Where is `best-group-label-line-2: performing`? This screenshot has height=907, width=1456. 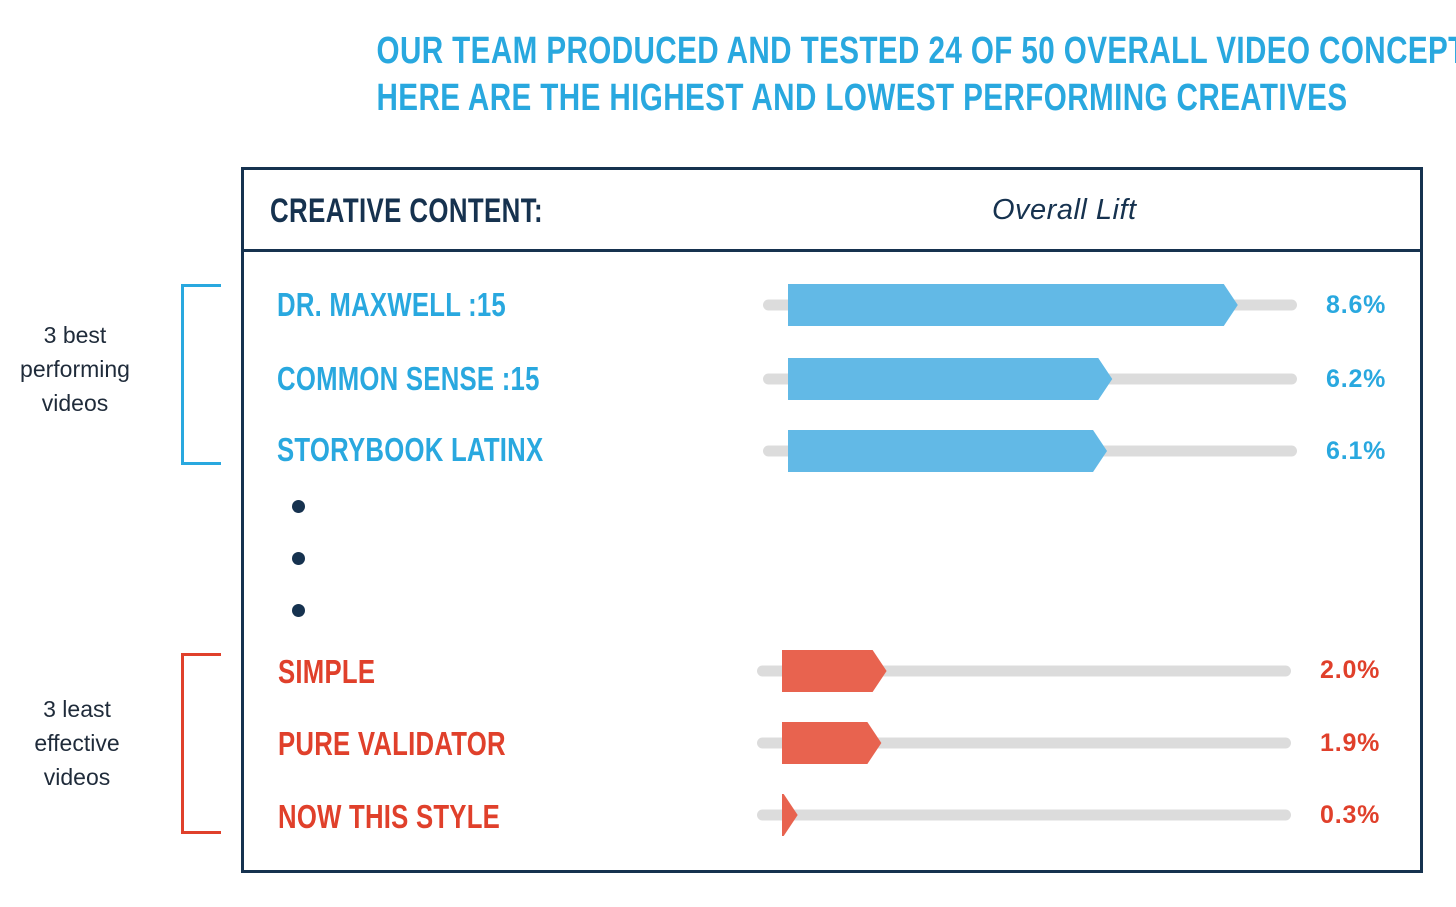 best-group-label-line-2: performing is located at coordinates (75, 369).